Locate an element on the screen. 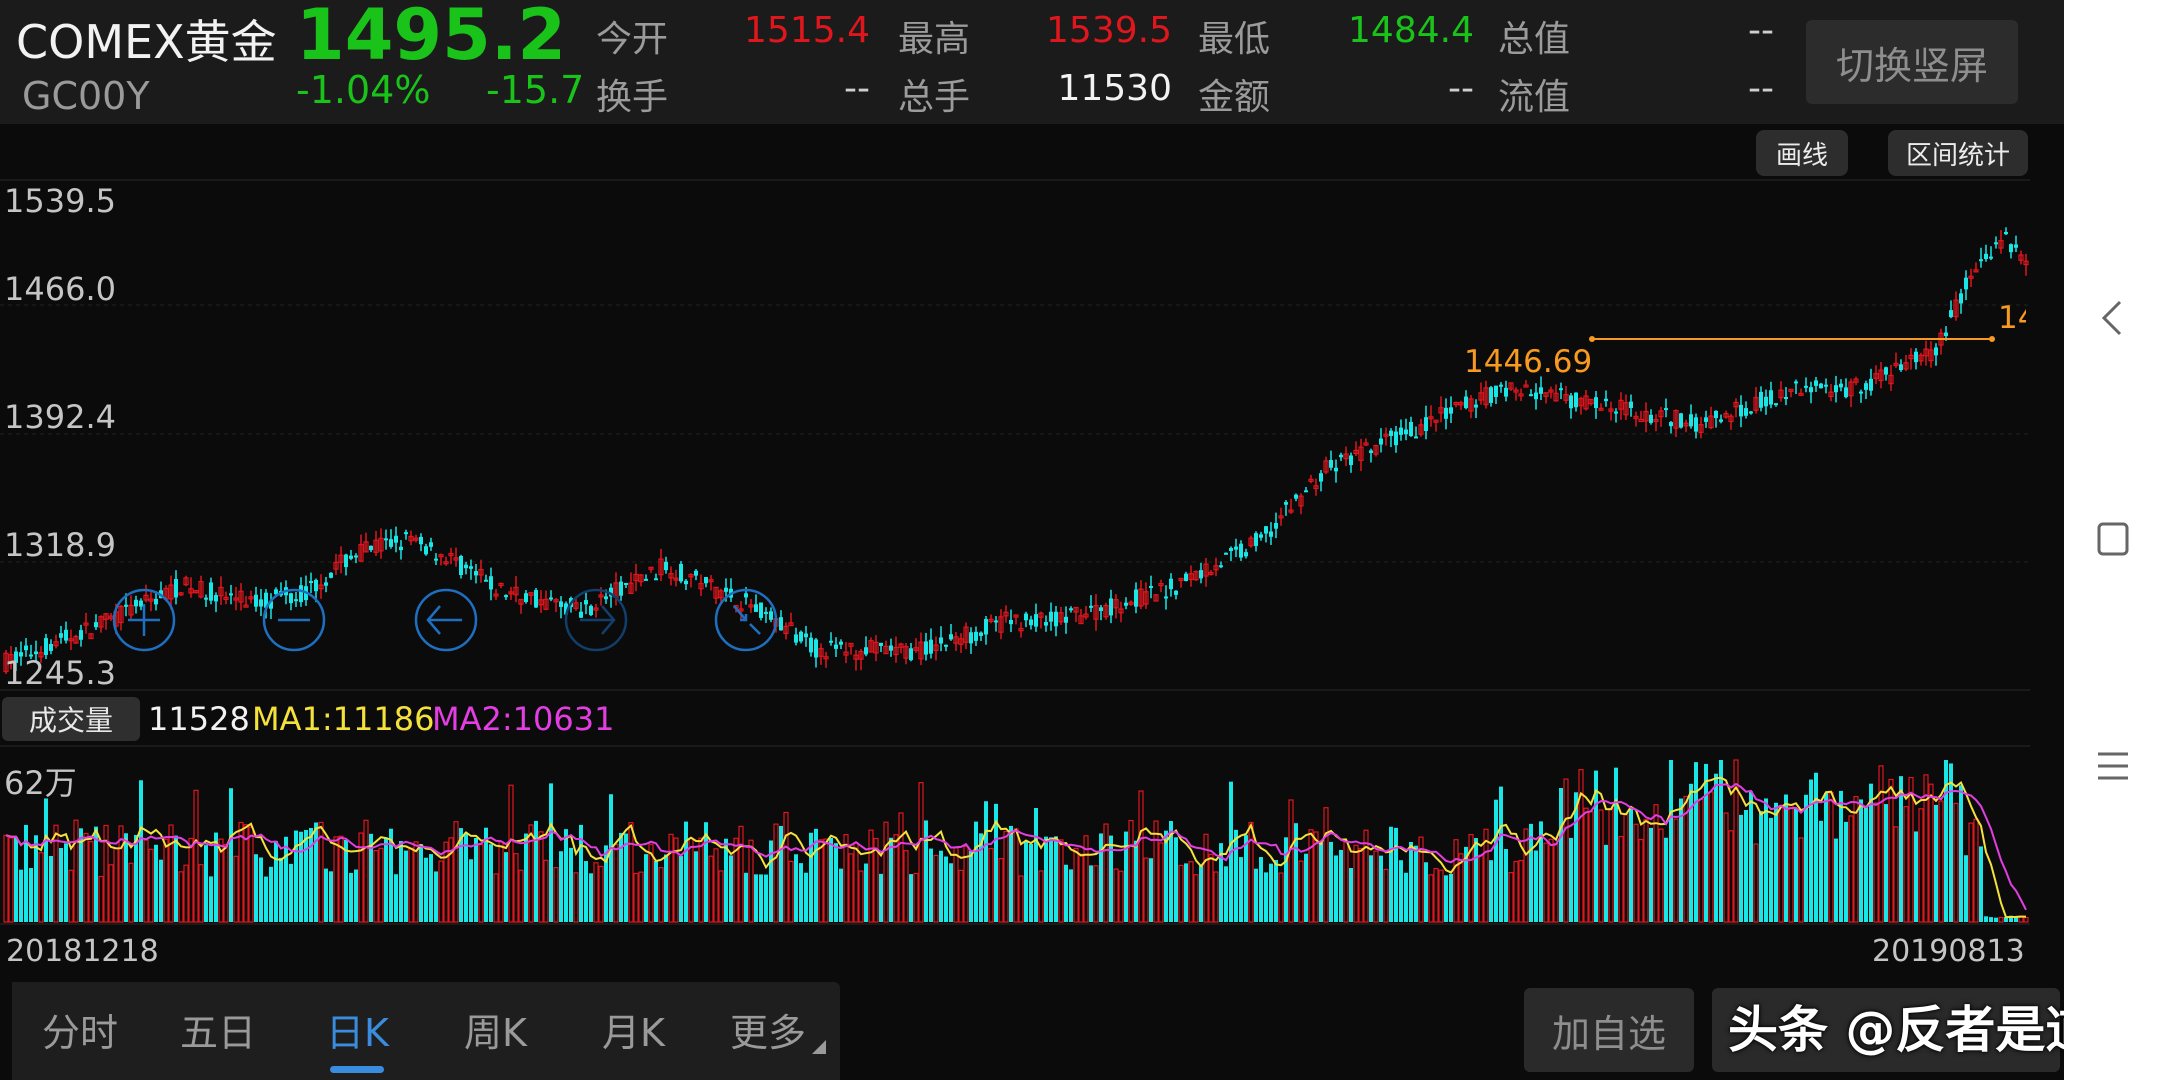 The height and width of the screenshot is (1080, 2160). shrink-icon is located at coordinates (746, 620).